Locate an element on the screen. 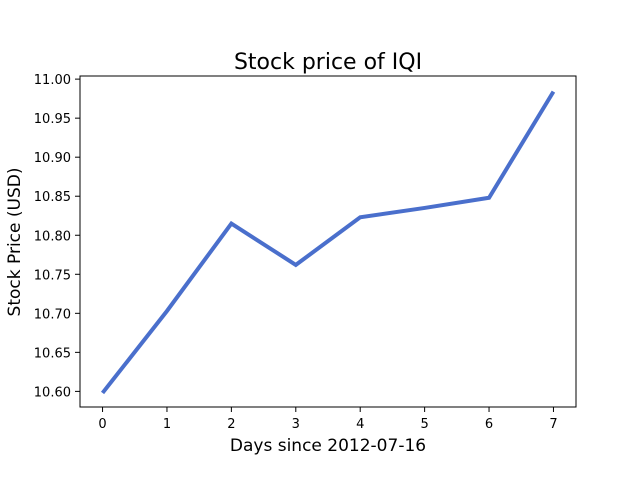 The image size is (640, 480). x-tick-label: 6 is located at coordinates (489, 424).